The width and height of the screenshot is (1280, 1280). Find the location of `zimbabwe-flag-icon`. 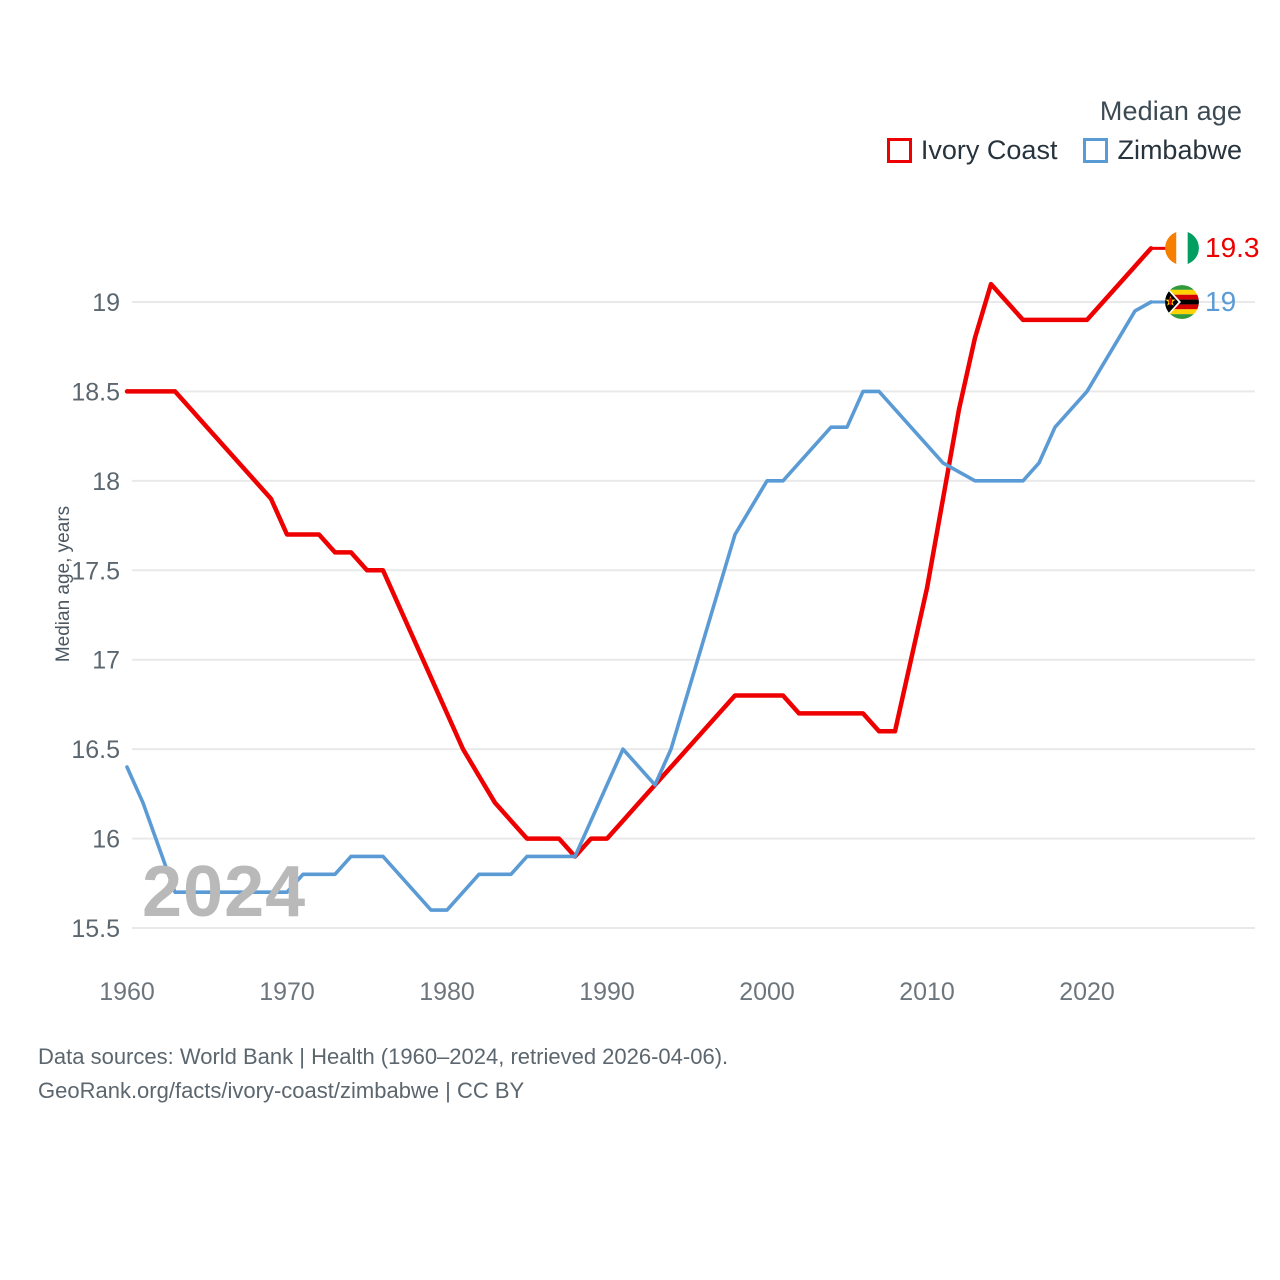

zimbabwe-flag-icon is located at coordinates (1182, 302).